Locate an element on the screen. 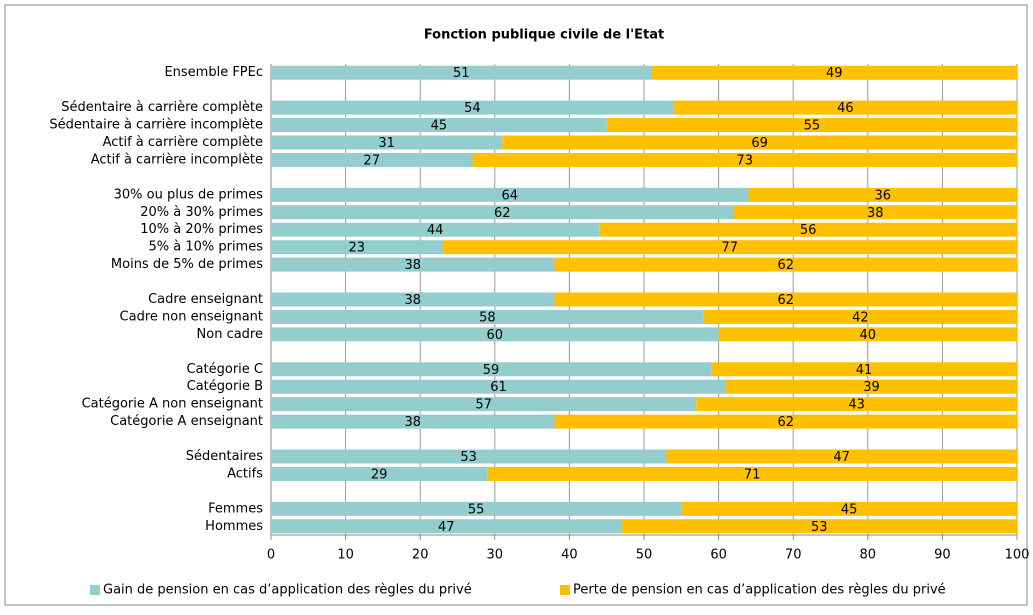  data-label: 46 is located at coordinates (845, 108).